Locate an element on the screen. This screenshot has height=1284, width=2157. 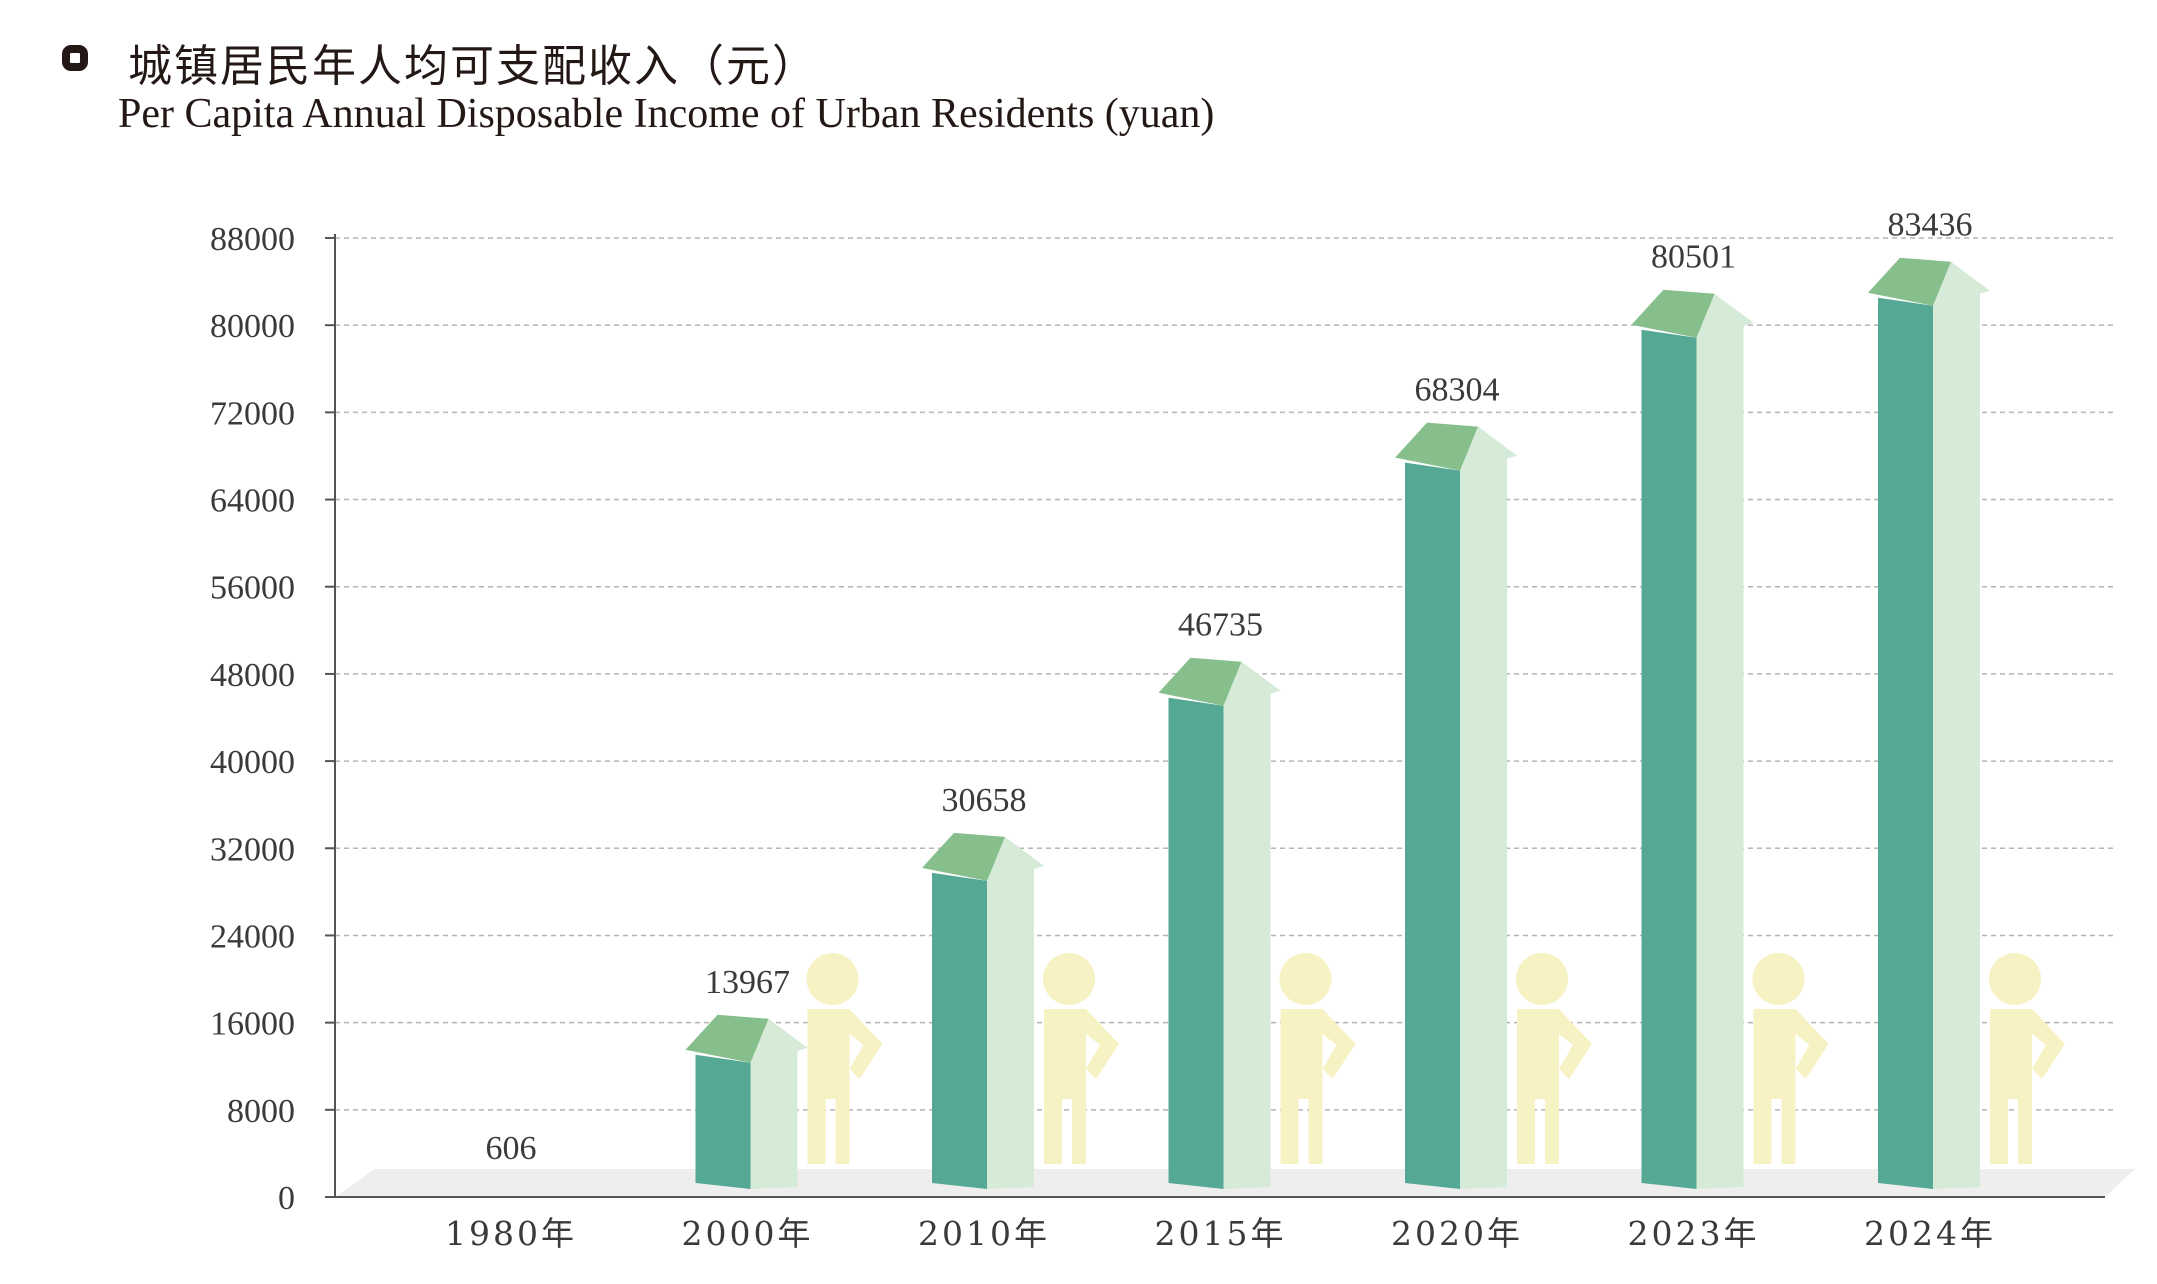
y-tick-label: 72000 is located at coordinates (252, 413).